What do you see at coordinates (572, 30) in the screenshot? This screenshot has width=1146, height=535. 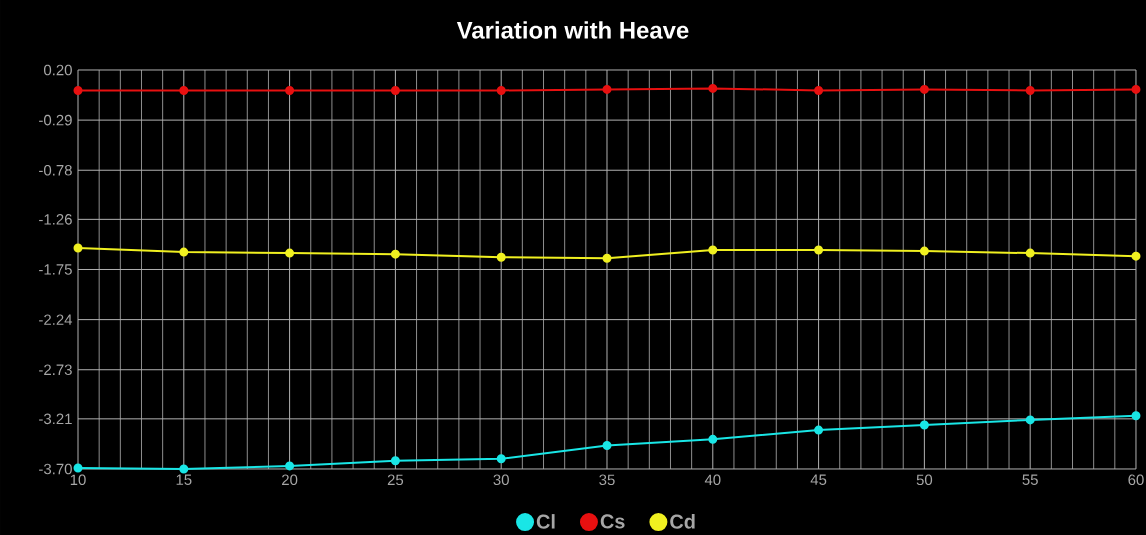 I see `chart-title: Variation with Heave` at bounding box center [572, 30].